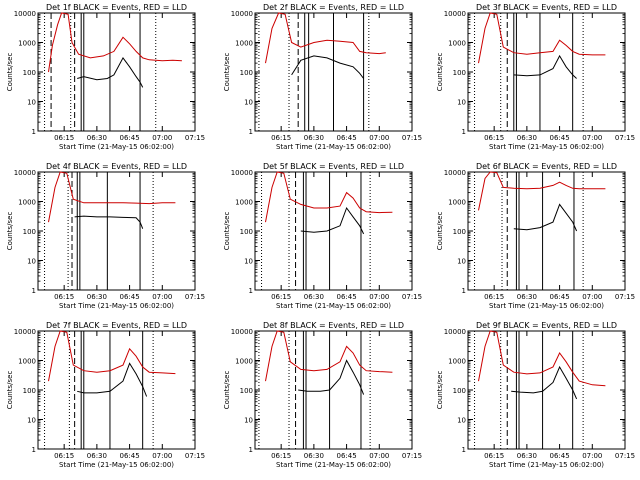  What do you see at coordinates (333, 325) in the screenshot?
I see `chart-title: Det 8f BLACK = Events, RED = LLD` at bounding box center [333, 325].